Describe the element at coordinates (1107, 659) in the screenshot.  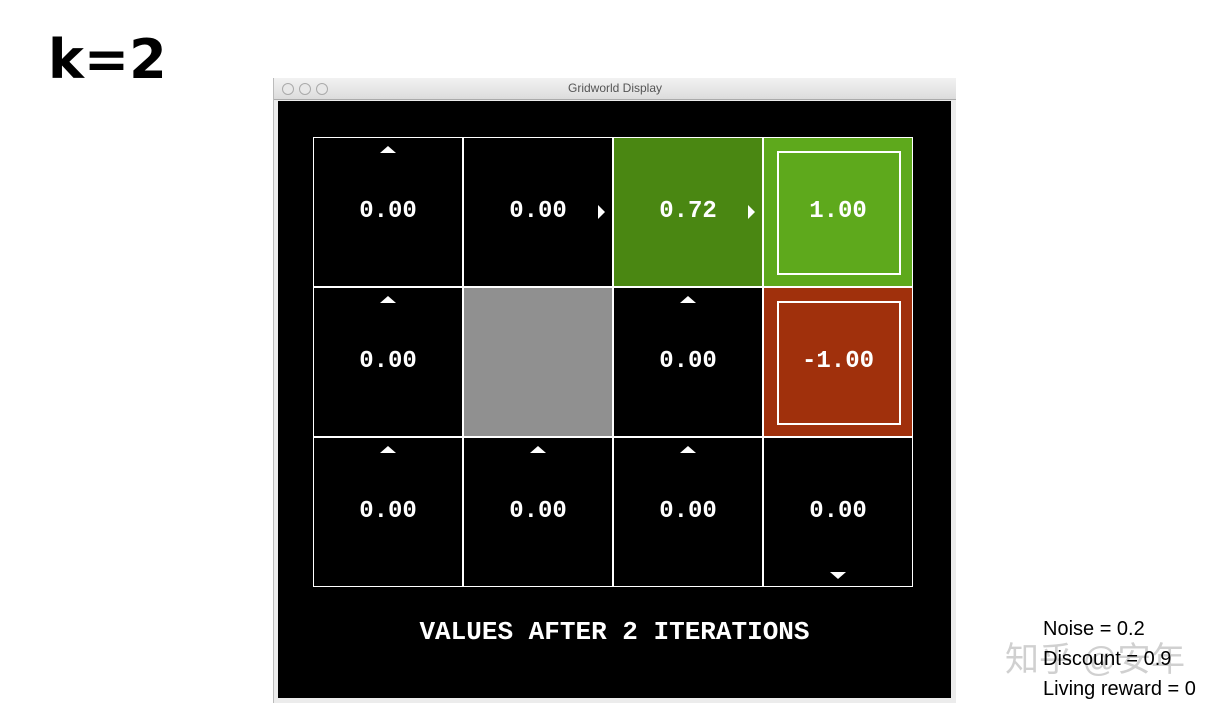
I see `discount-label: Discount = 0.9` at that location.